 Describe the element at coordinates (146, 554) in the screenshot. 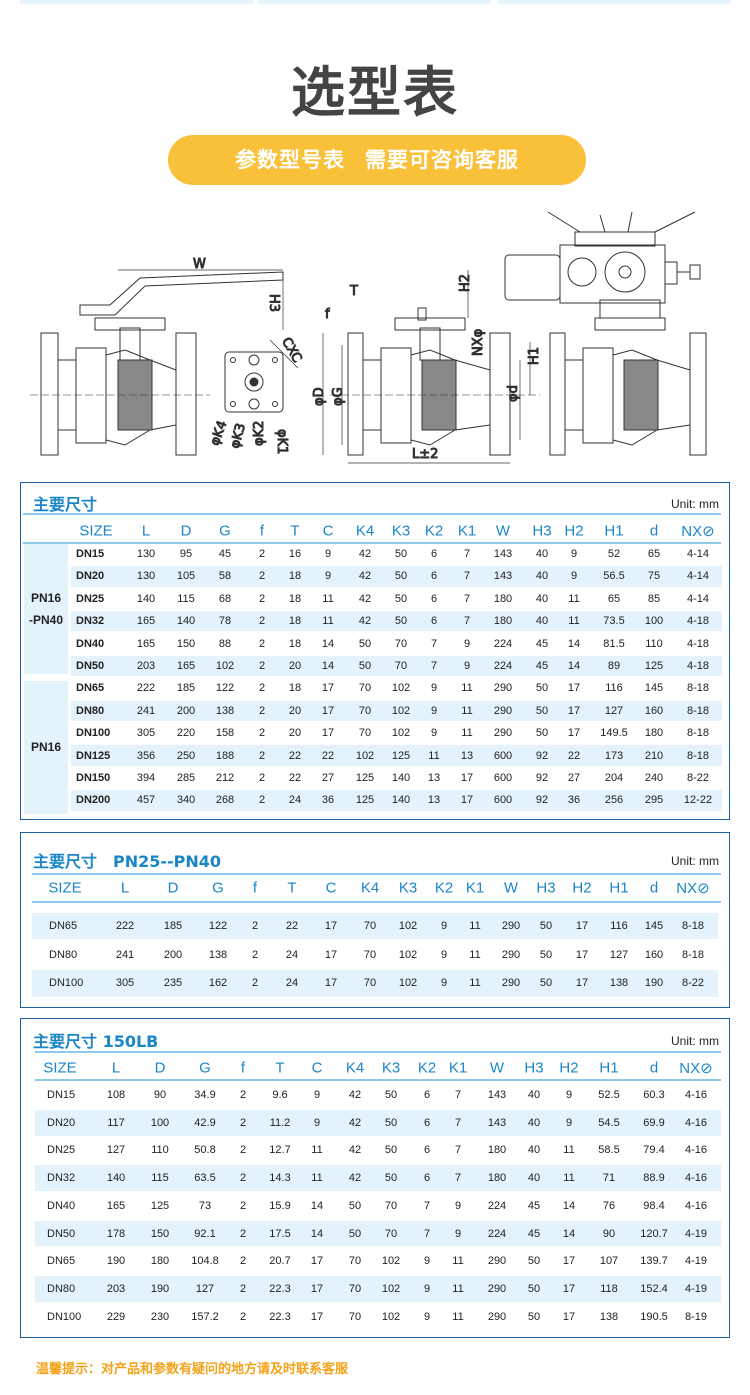

I see `table-cell: 130` at that location.